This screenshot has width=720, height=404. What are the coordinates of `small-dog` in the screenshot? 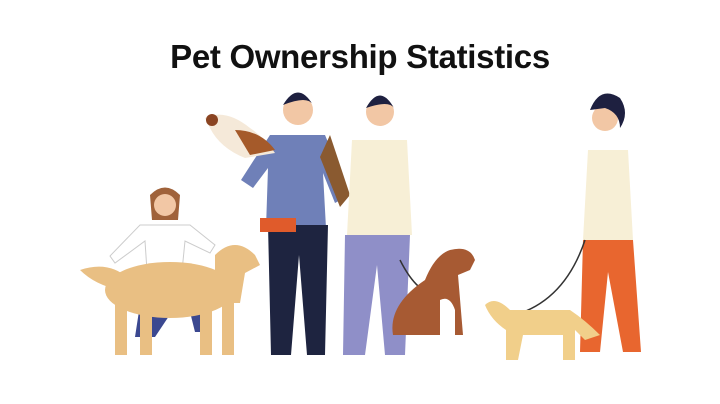 It's located at (542, 330).